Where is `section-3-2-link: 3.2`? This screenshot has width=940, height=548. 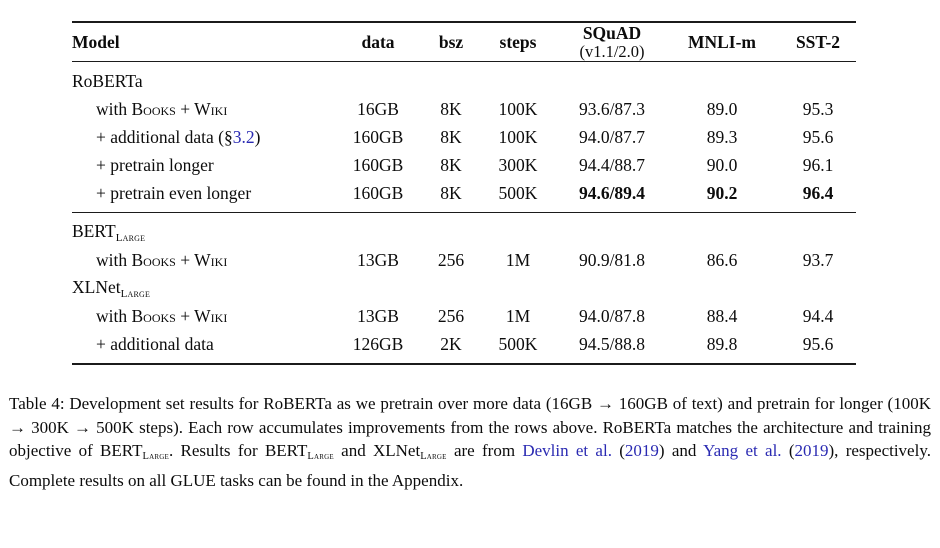
section-3-2-link: 3.2 is located at coordinates (243, 136).